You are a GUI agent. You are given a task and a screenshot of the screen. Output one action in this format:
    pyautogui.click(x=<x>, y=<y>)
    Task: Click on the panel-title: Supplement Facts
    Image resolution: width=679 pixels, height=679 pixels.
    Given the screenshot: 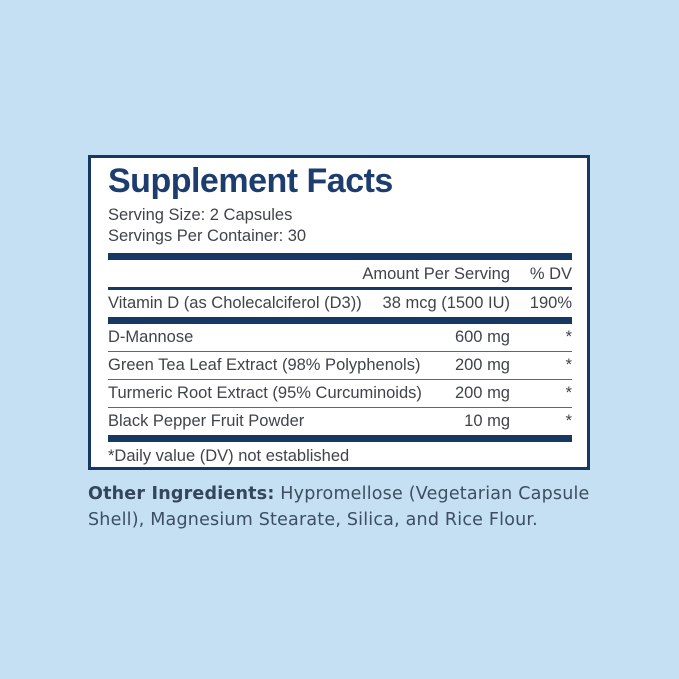 What is the action you would take?
    pyautogui.click(x=250, y=181)
    